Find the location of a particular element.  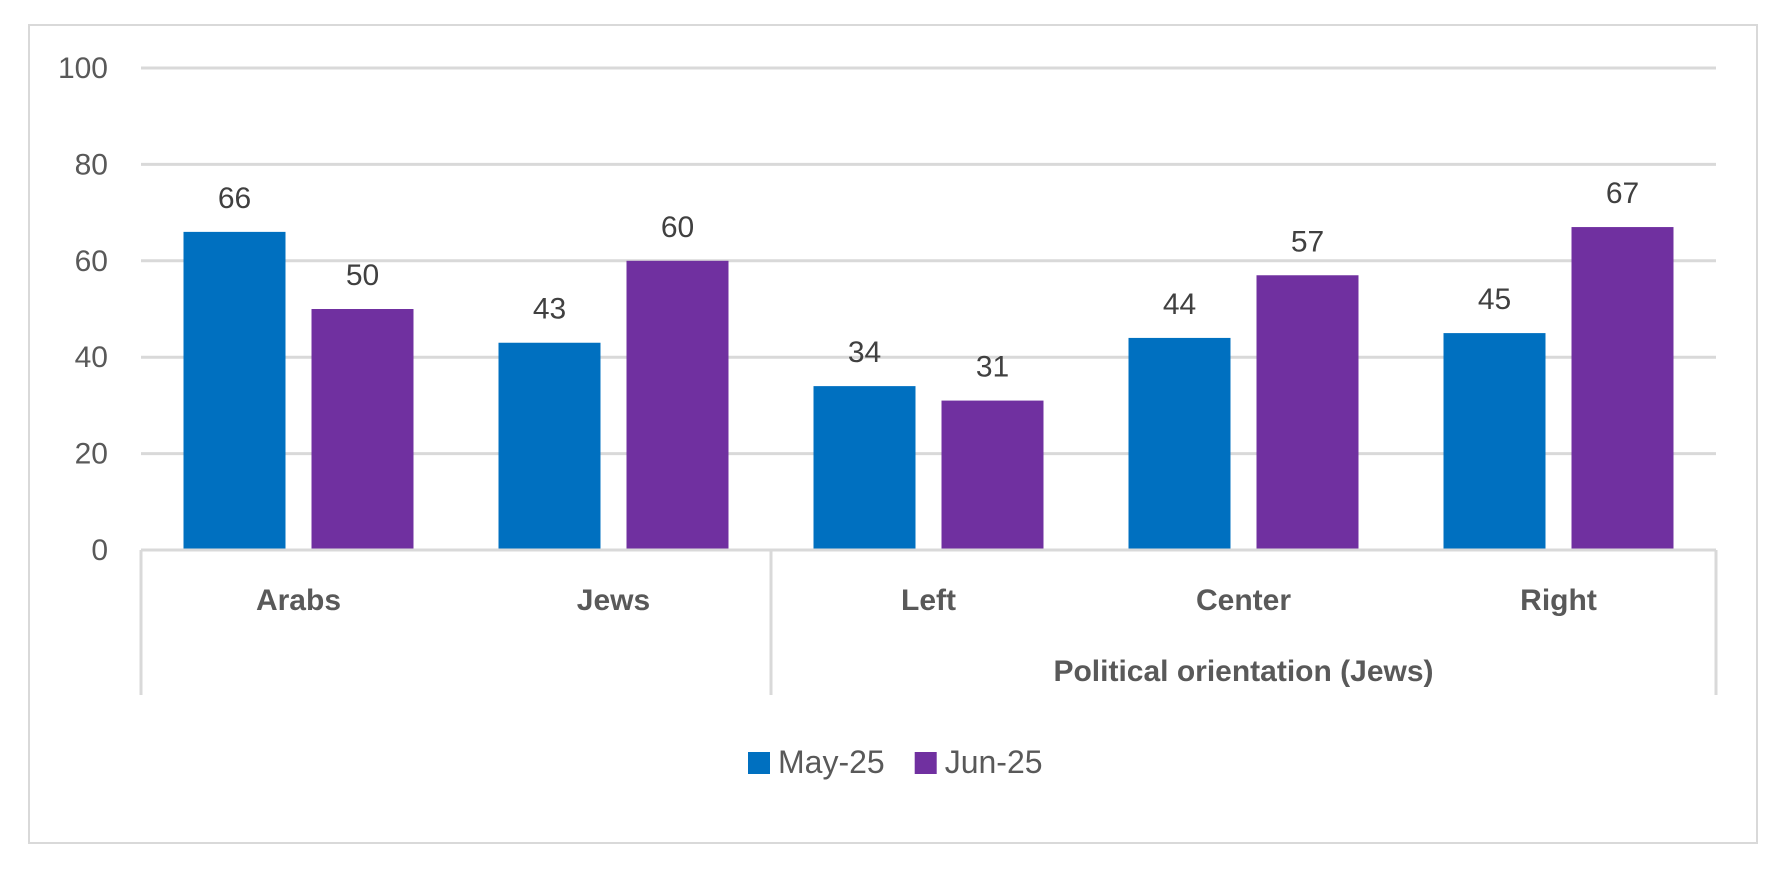

y-tick-label: 80 is located at coordinates (91, 164).